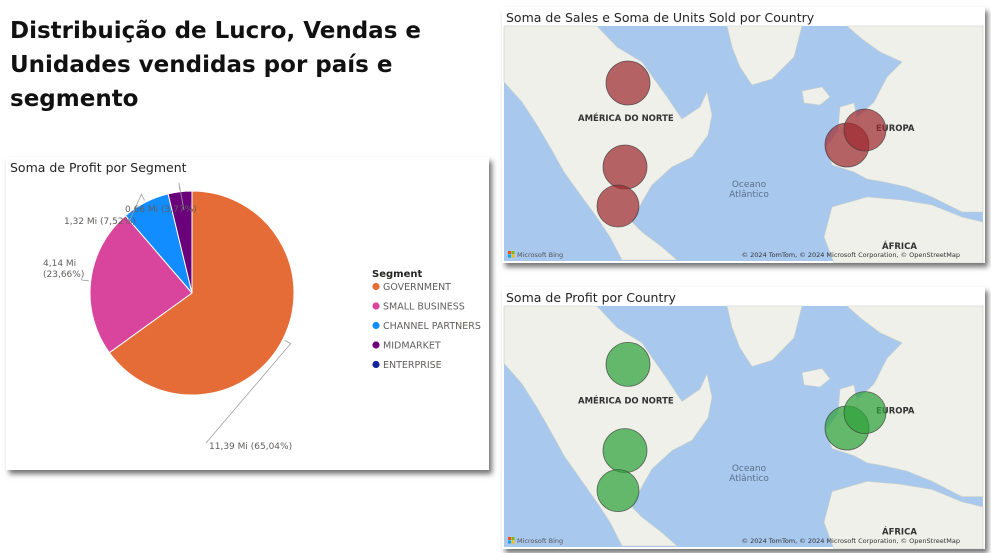 This screenshot has width=991, height=553. I want to click on legend-item-midmarket: MIDMARKET, so click(406, 346).